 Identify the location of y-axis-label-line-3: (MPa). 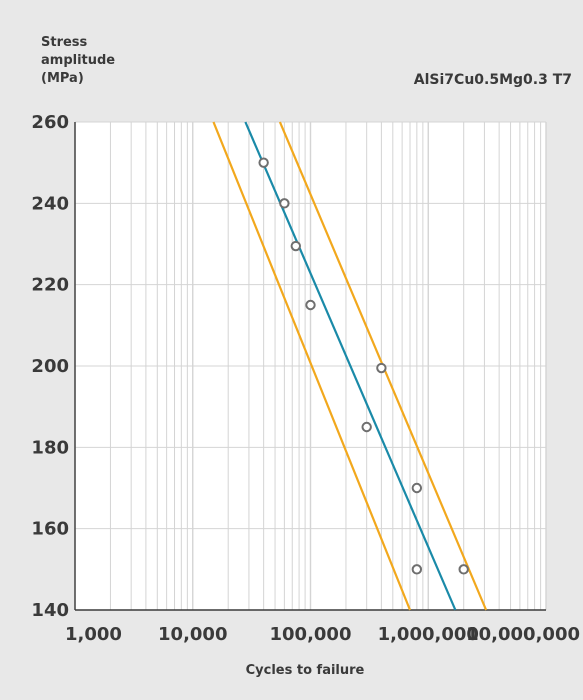
(62, 78).